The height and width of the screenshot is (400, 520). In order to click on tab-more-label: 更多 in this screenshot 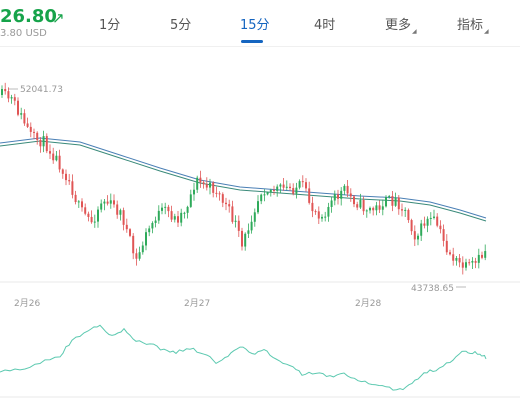, I will do `click(398, 25)`.